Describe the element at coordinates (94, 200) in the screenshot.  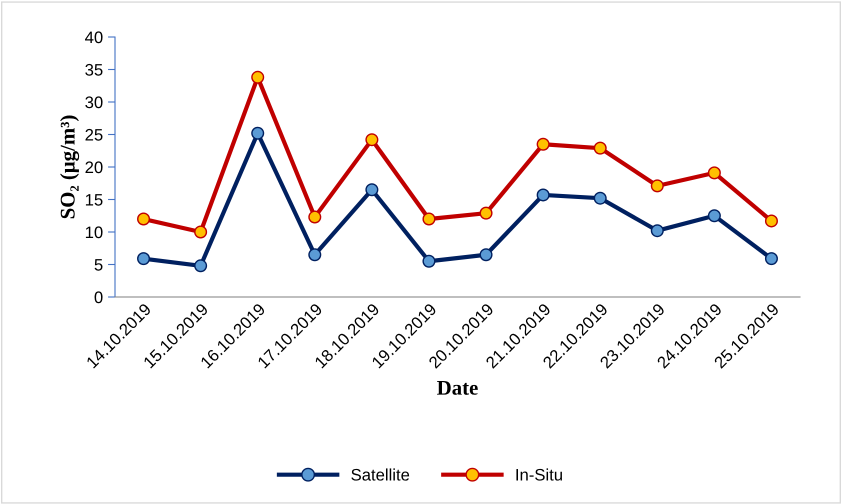
I see `y-tick-label: 15` at that location.